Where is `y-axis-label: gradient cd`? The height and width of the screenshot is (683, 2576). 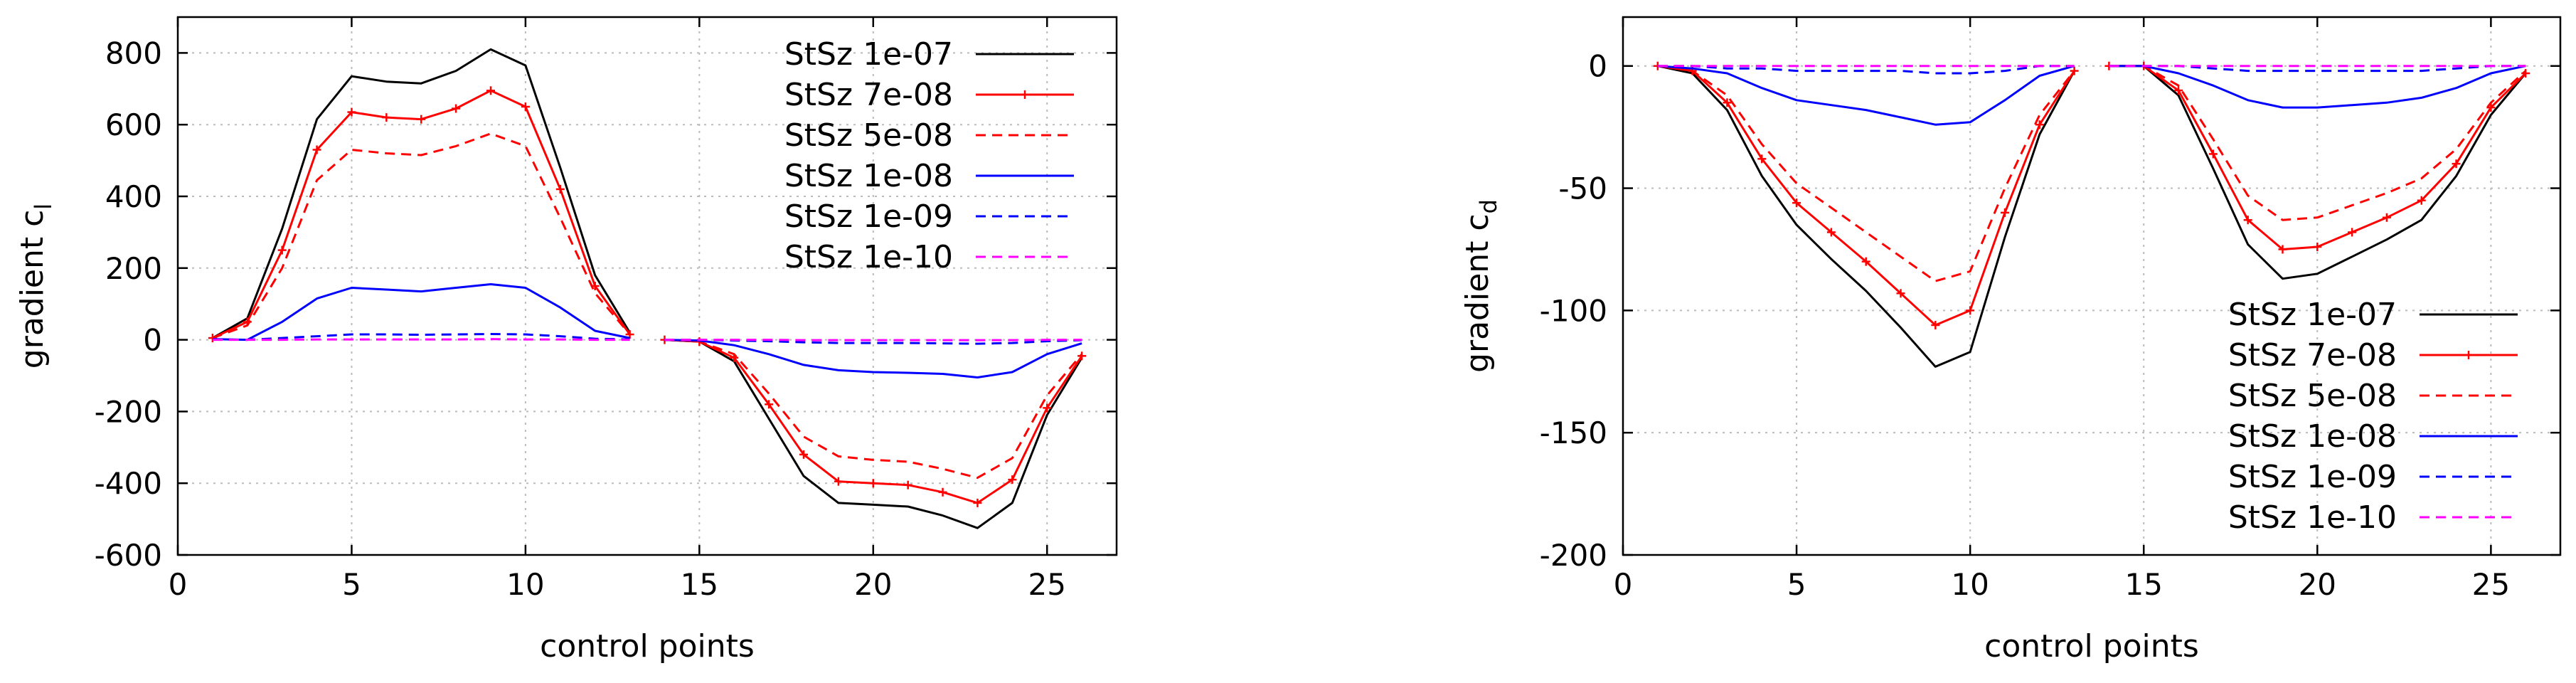 y-axis-label: gradient cd is located at coordinates (1480, 286).